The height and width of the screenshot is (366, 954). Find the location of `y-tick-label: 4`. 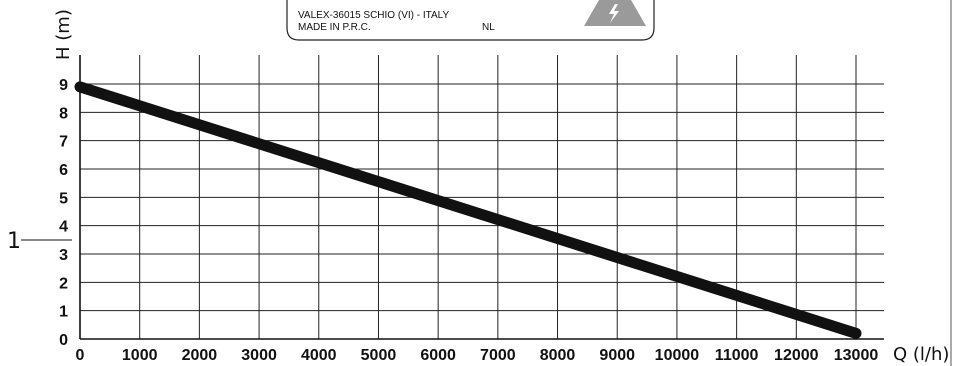

y-tick-label: 4 is located at coordinates (63, 227).